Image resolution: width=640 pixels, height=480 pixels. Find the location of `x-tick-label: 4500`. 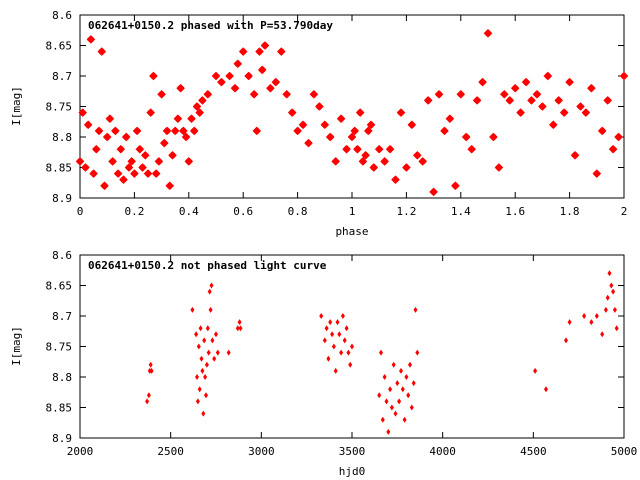

x-tick-label: 4500 is located at coordinates (533, 451).